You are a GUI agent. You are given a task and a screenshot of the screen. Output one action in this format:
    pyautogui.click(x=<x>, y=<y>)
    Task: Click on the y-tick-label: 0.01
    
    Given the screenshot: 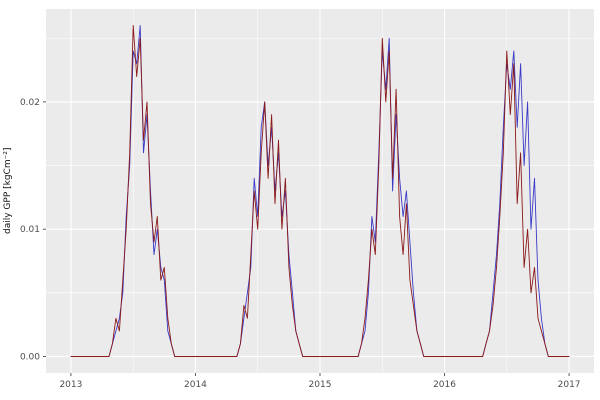 What is the action you would take?
    pyautogui.click(x=30, y=230)
    